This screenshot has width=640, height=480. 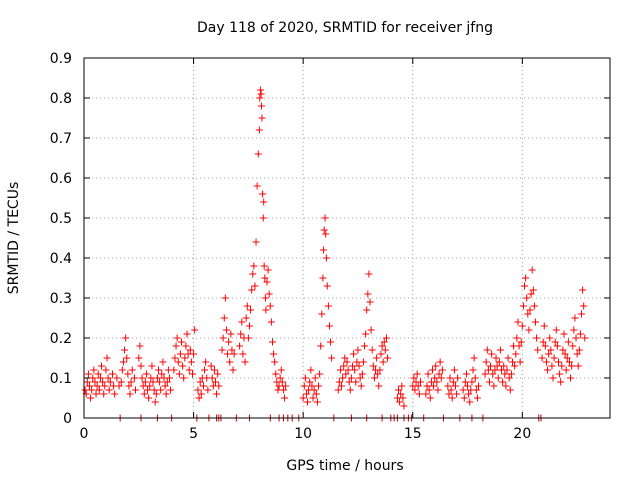 I want to click on x-axis-label: GPS time / hours, so click(x=344, y=466).